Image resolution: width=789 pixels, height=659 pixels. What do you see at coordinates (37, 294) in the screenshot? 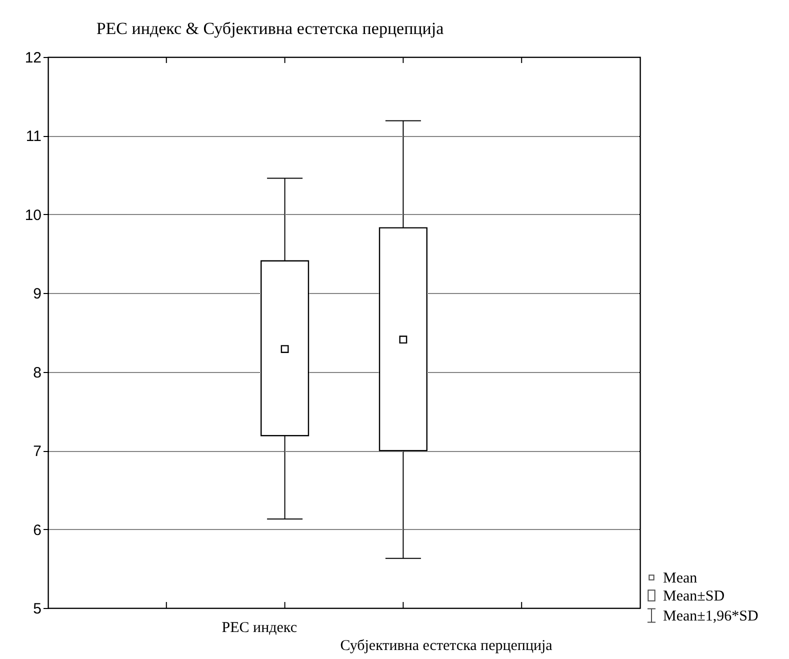
I see `y-tick-label: 9` at bounding box center [37, 294].